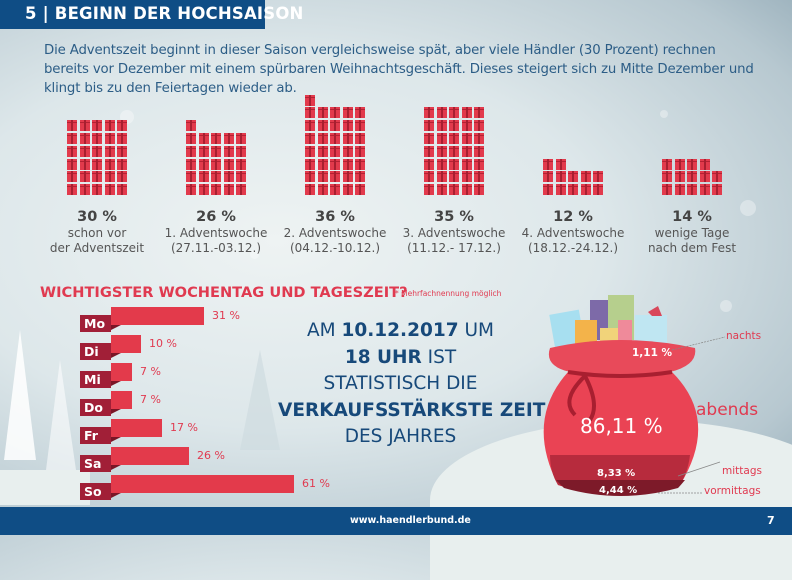 The height and width of the screenshot is (580, 792). Describe the element at coordinates (324, 330) in the screenshot. I see `highlight-text: AM` at that location.